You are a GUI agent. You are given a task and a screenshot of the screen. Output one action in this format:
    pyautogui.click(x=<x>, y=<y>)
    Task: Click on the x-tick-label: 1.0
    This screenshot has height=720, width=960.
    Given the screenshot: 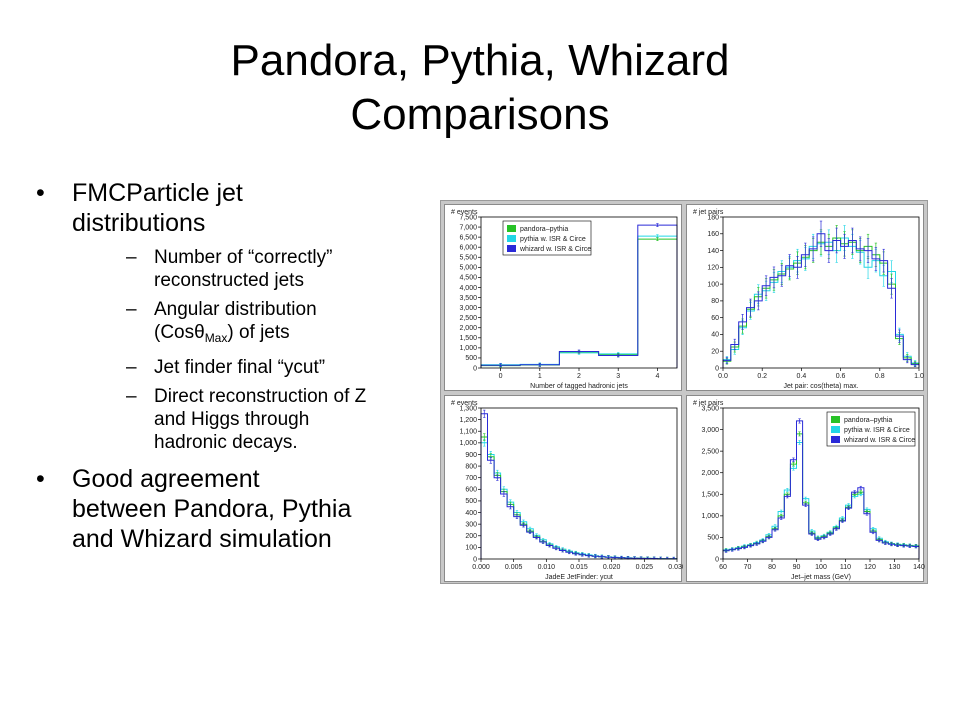 What is the action you would take?
    pyautogui.click(x=919, y=376)
    